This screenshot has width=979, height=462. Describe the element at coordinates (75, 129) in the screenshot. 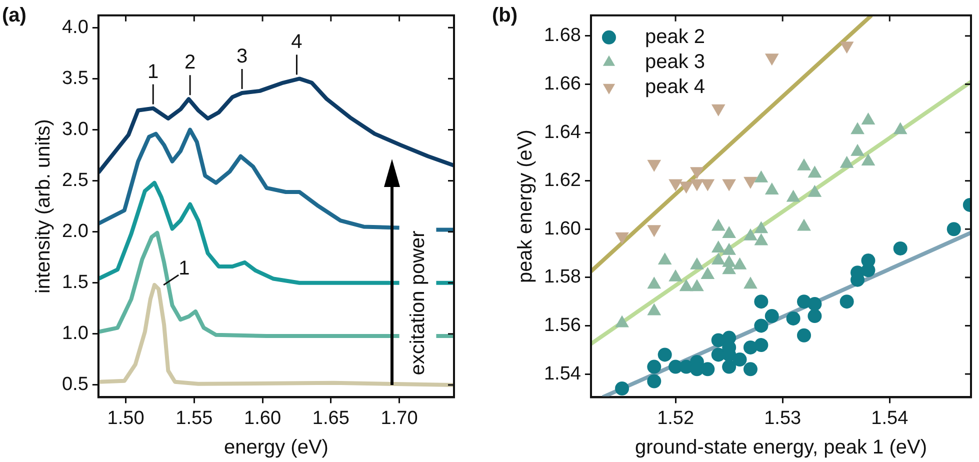

I see `y-tick-label: 3.0` at that location.